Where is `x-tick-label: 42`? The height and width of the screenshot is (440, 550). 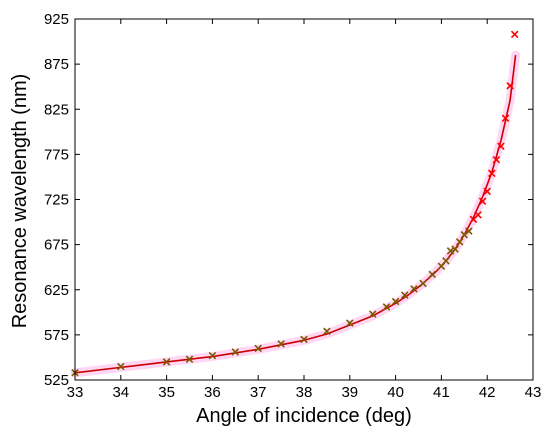 x-tick-label: 42 is located at coordinates (487, 392).